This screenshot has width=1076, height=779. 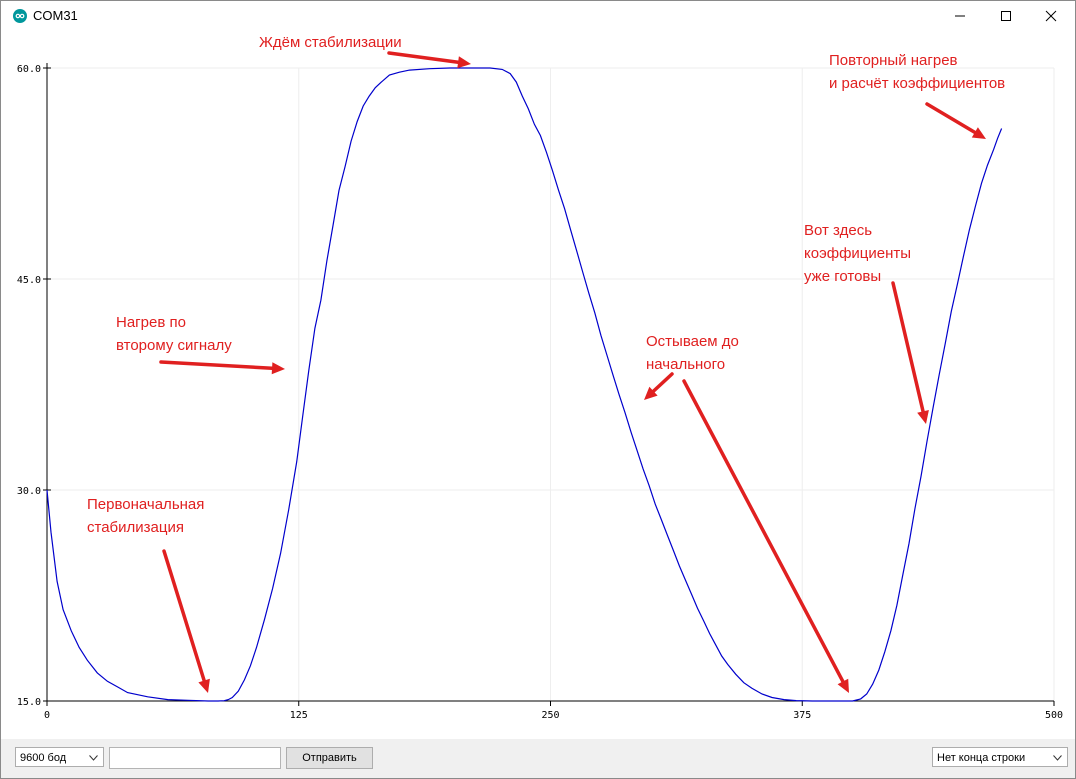 I want to click on close-icon, so click(x=1051, y=16).